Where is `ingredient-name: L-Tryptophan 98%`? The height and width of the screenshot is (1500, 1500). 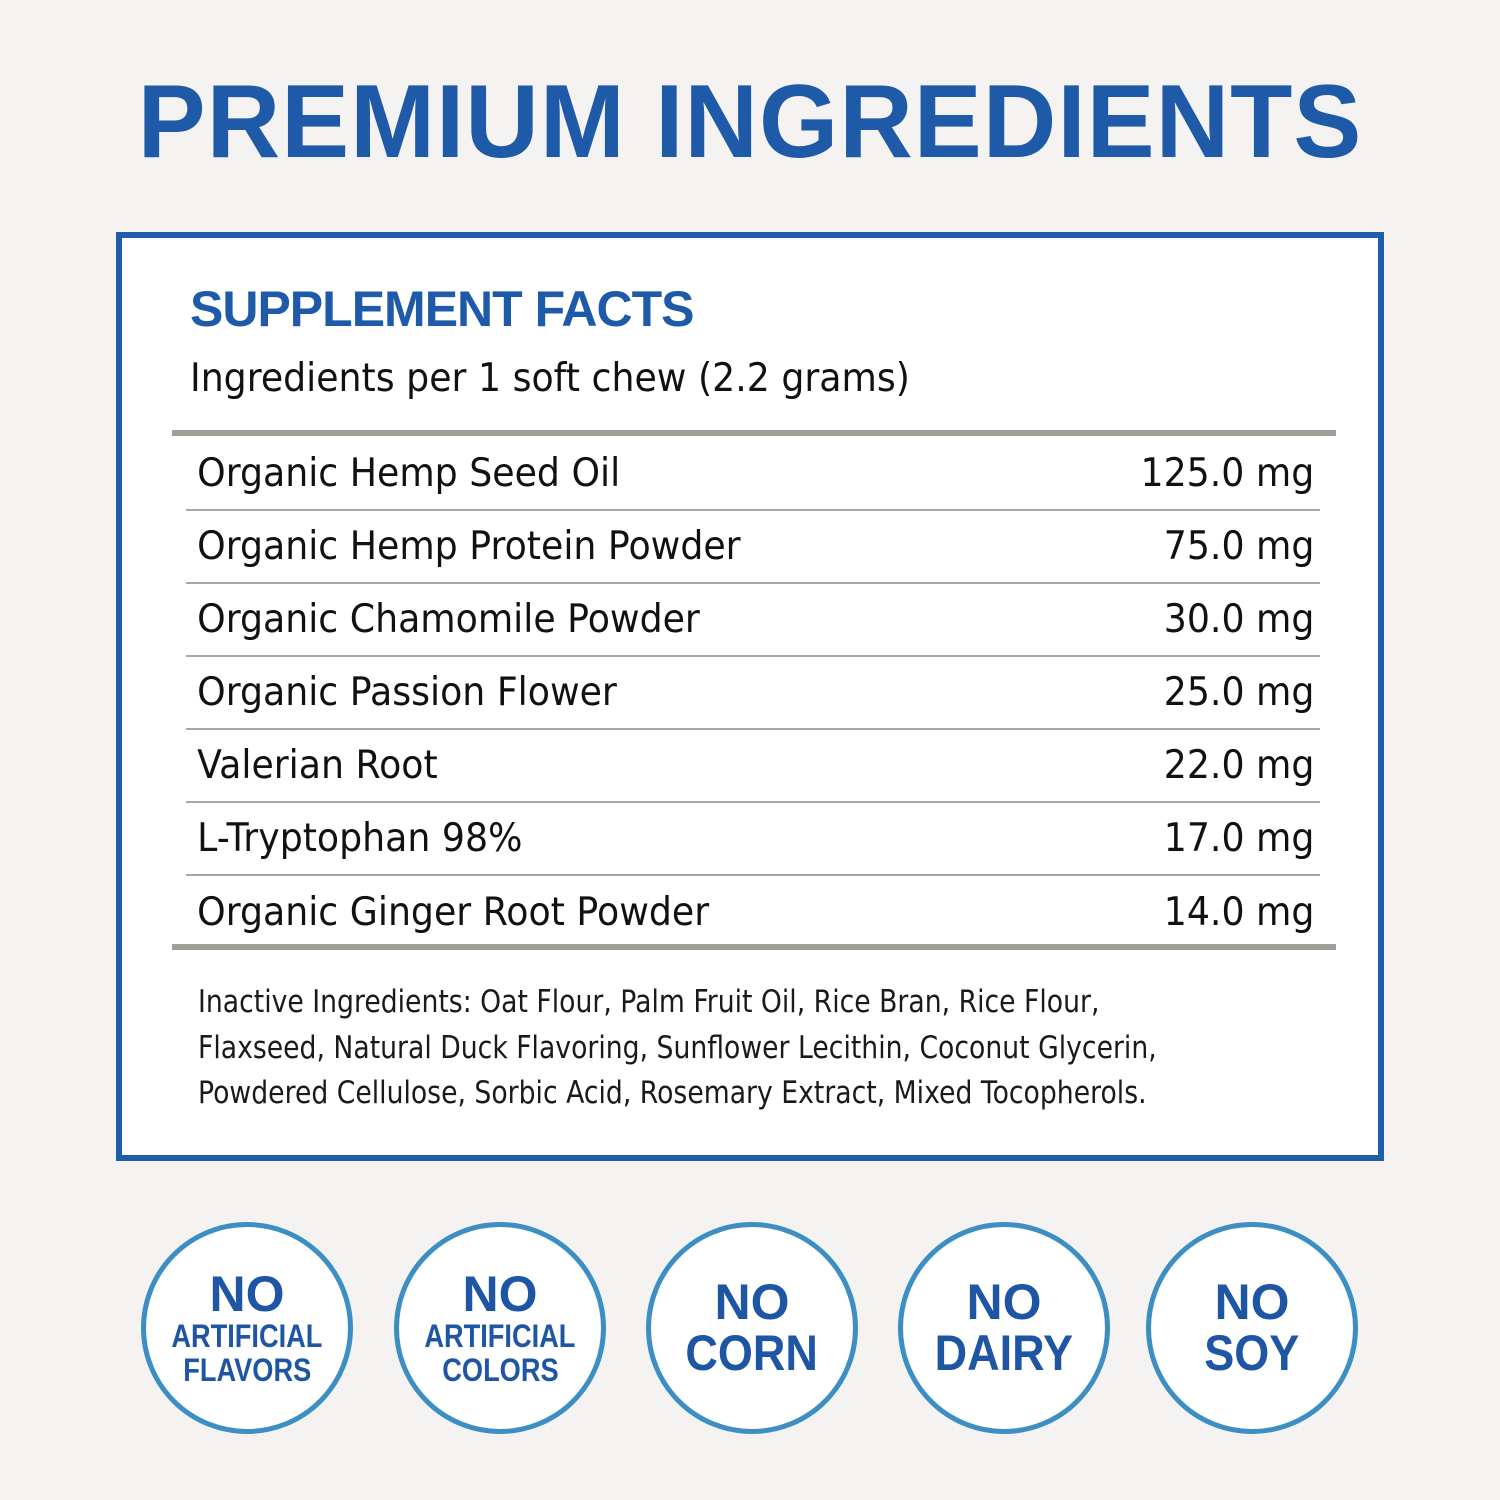
ingredient-name: L-Tryptophan 98% is located at coordinates (360, 838).